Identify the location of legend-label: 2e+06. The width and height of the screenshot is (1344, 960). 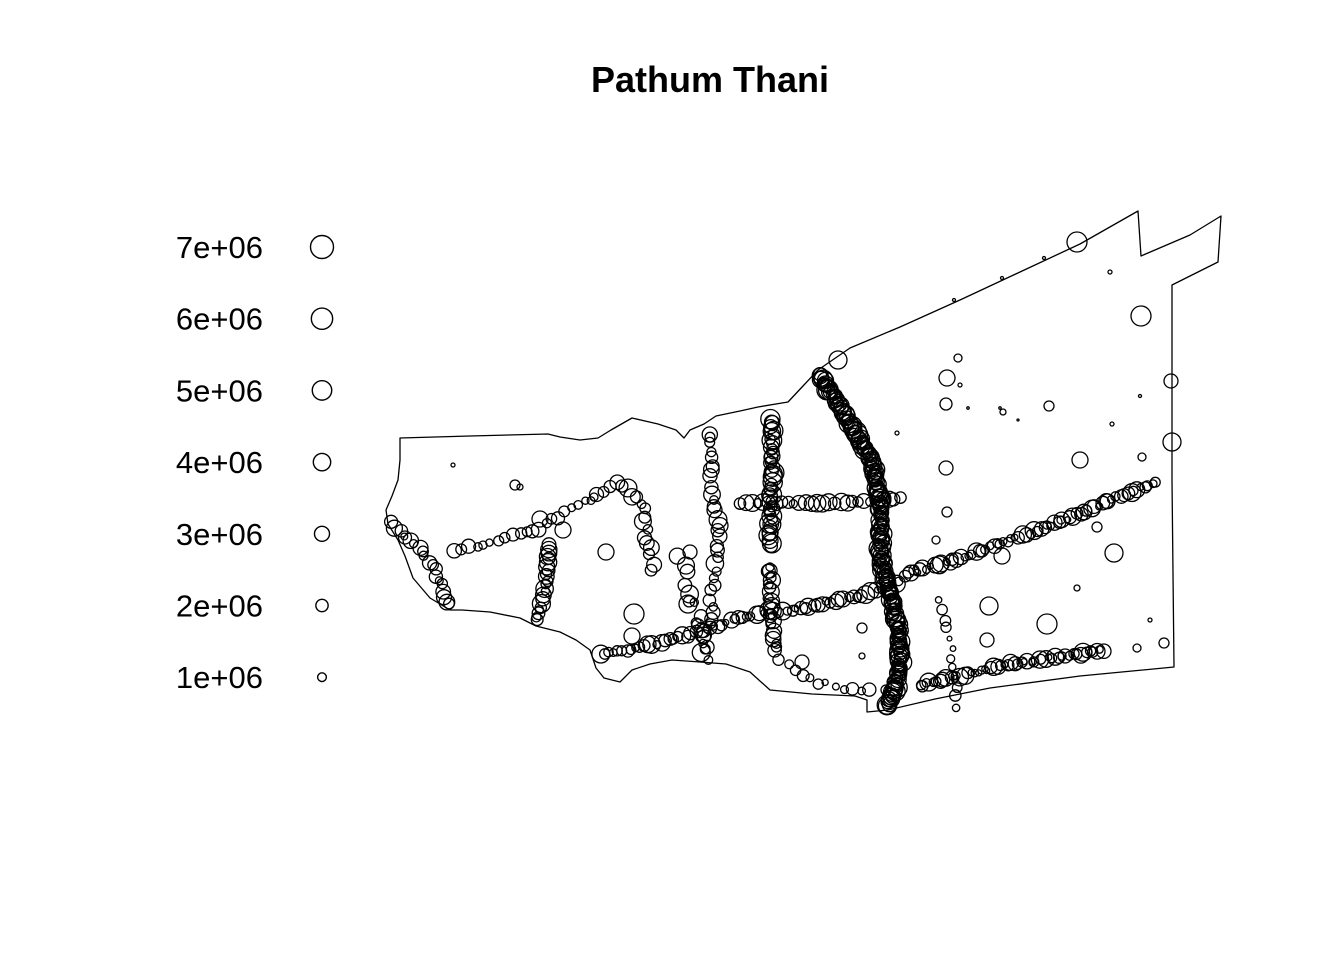
(219, 606).